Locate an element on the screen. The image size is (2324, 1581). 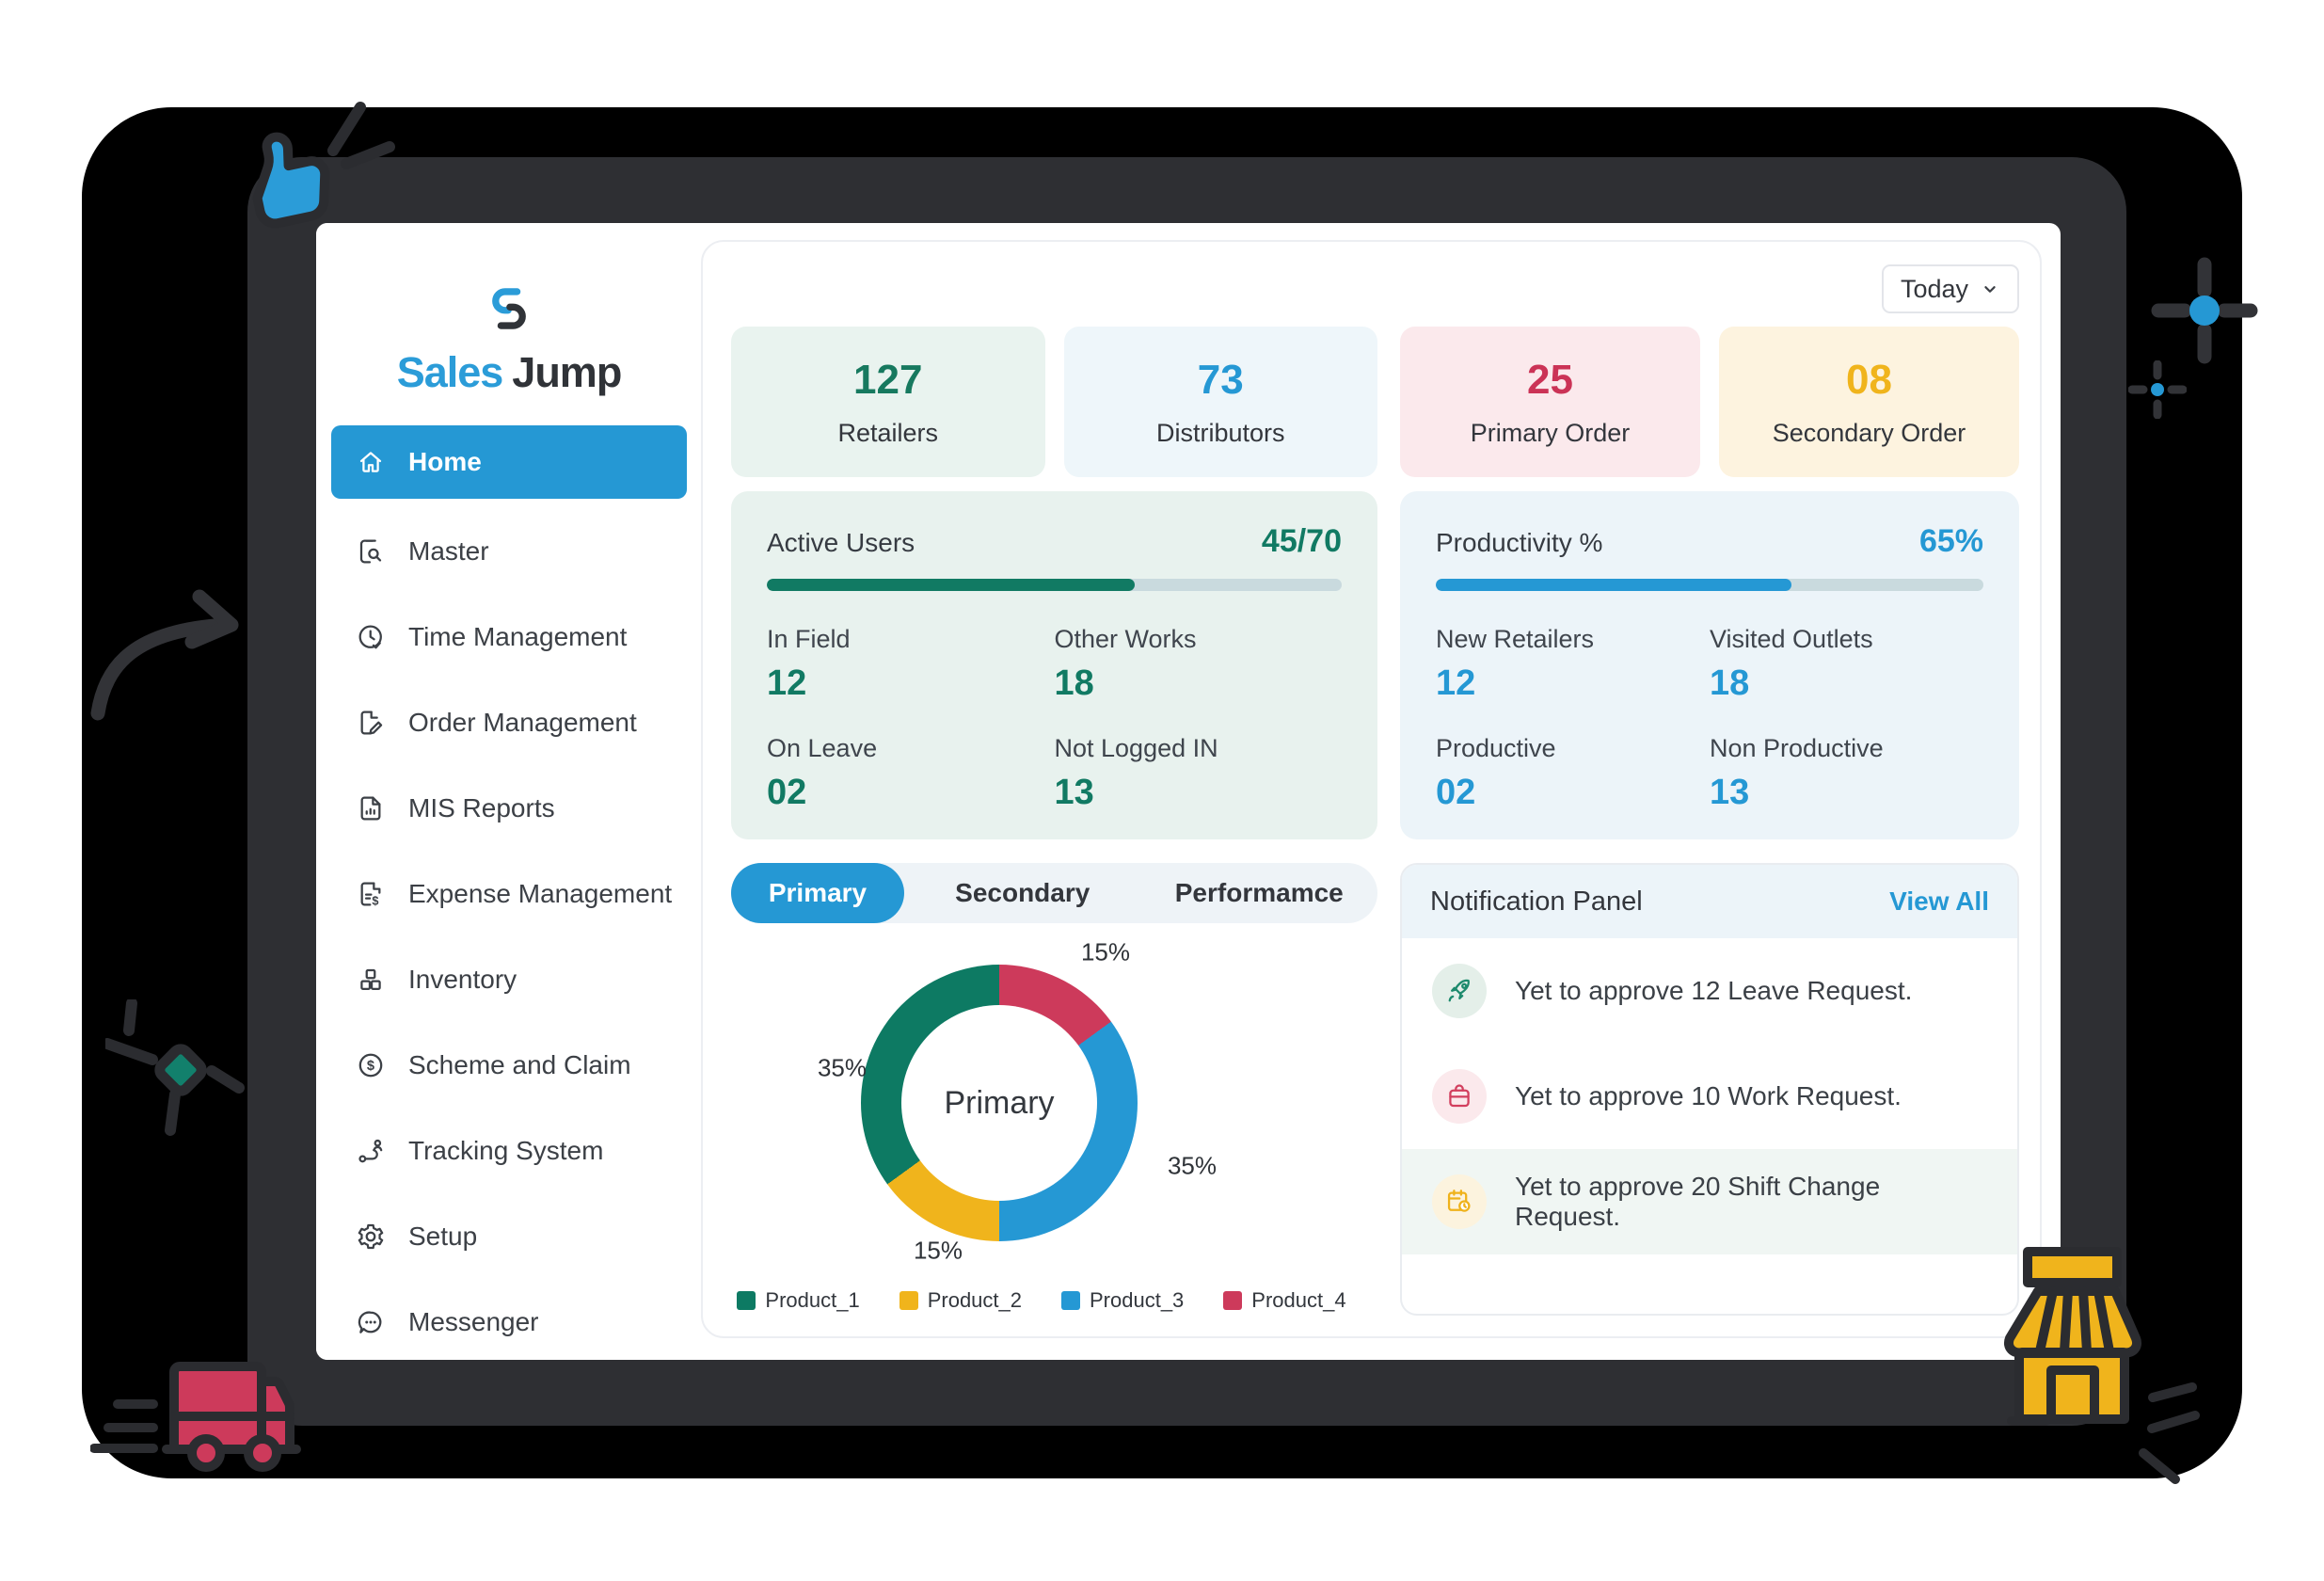
stat-card-distributors: 73 Distributors is located at coordinates (1220, 402).